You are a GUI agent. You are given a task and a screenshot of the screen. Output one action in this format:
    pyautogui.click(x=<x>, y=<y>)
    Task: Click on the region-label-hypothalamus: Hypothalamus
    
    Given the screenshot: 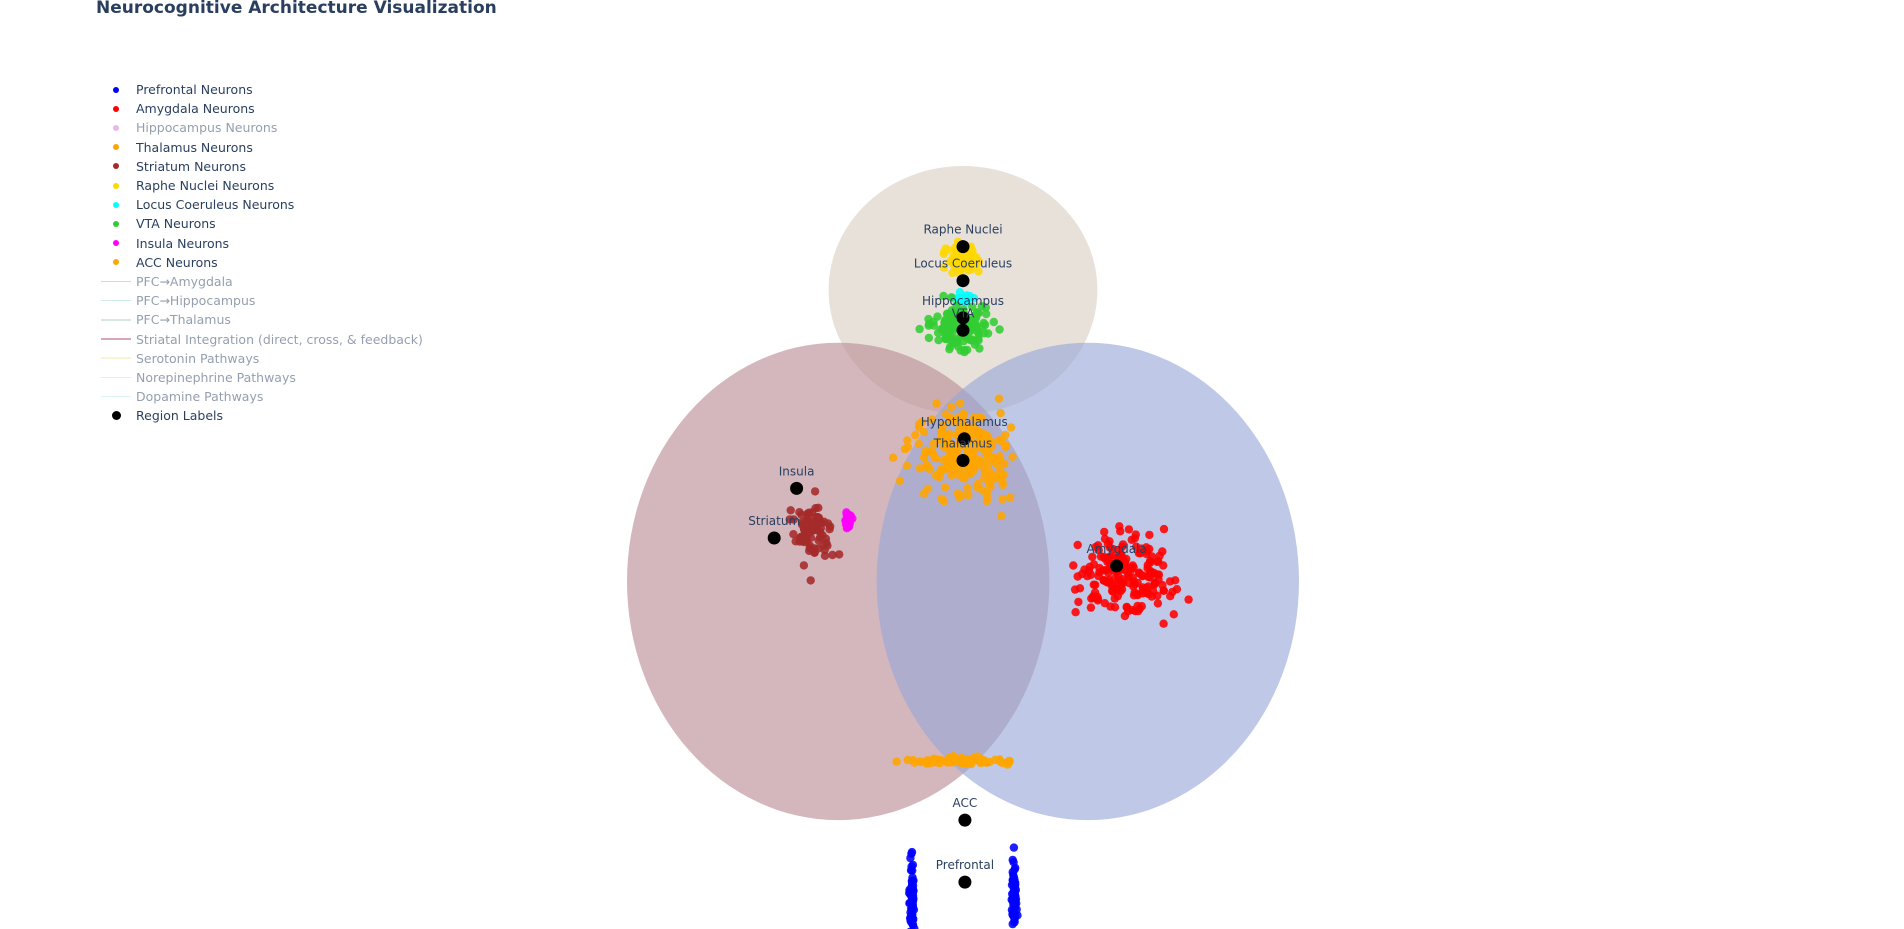 What is the action you would take?
    pyautogui.click(x=964, y=430)
    